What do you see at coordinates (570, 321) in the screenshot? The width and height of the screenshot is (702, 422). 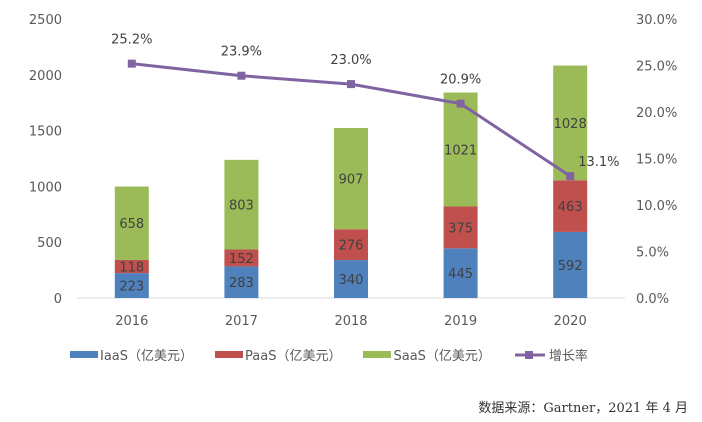 I see `x-tick-label: 2020` at bounding box center [570, 321].